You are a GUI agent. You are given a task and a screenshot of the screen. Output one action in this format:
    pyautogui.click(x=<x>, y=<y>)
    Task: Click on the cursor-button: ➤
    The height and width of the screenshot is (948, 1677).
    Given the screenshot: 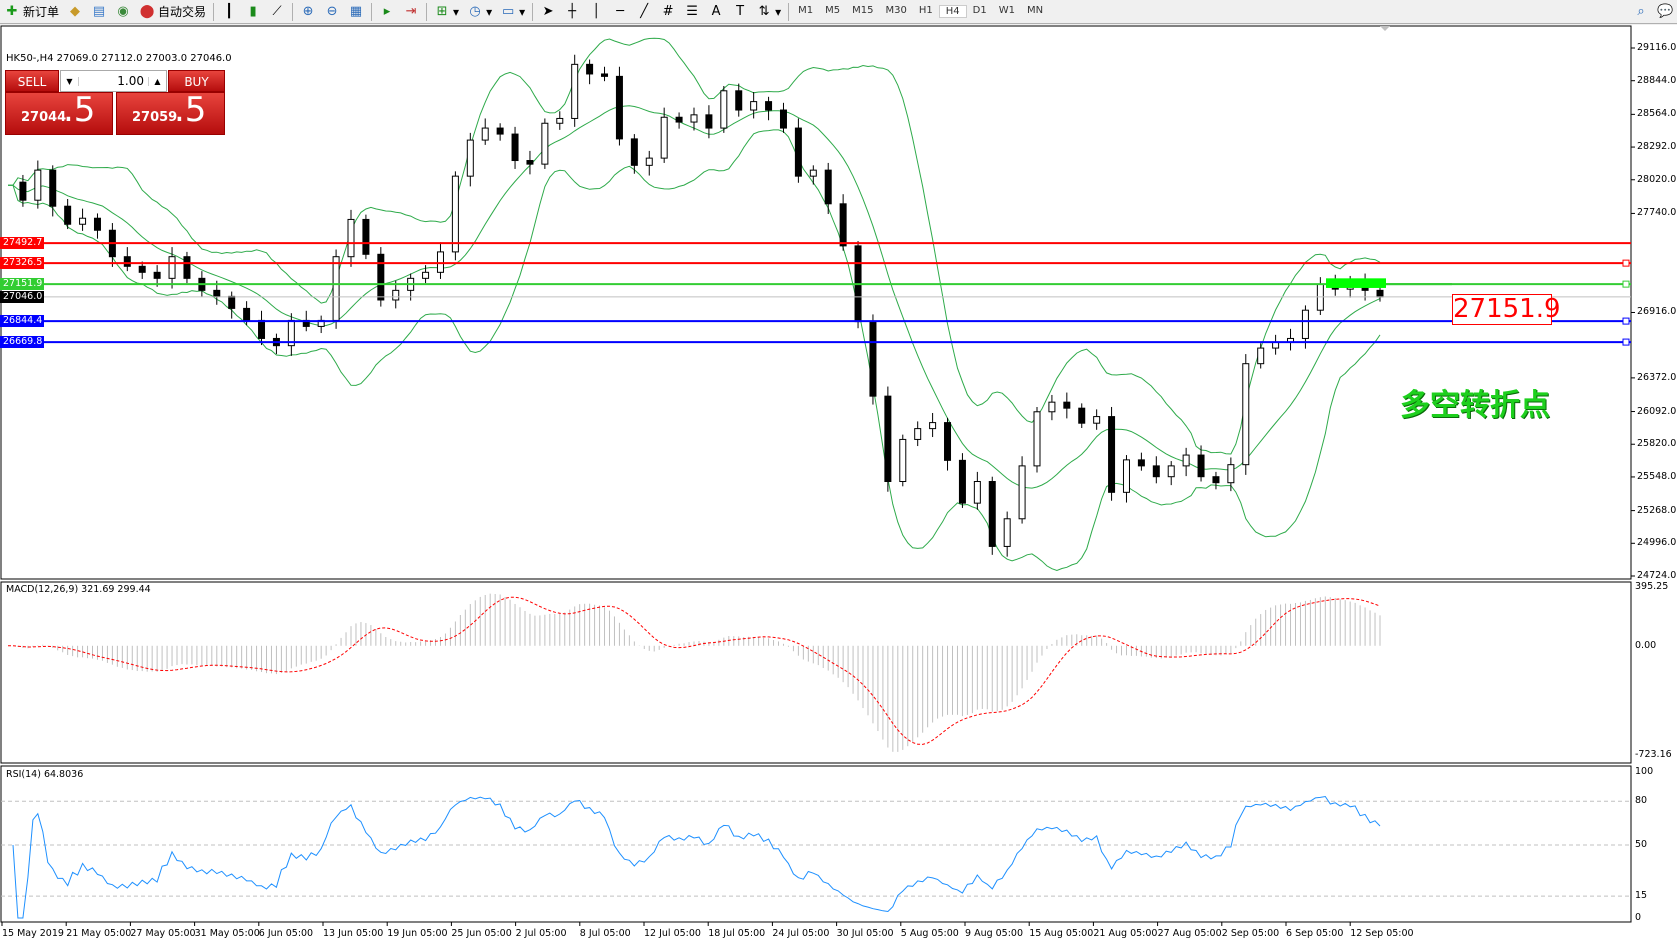 What is the action you would take?
    pyautogui.click(x=548, y=12)
    